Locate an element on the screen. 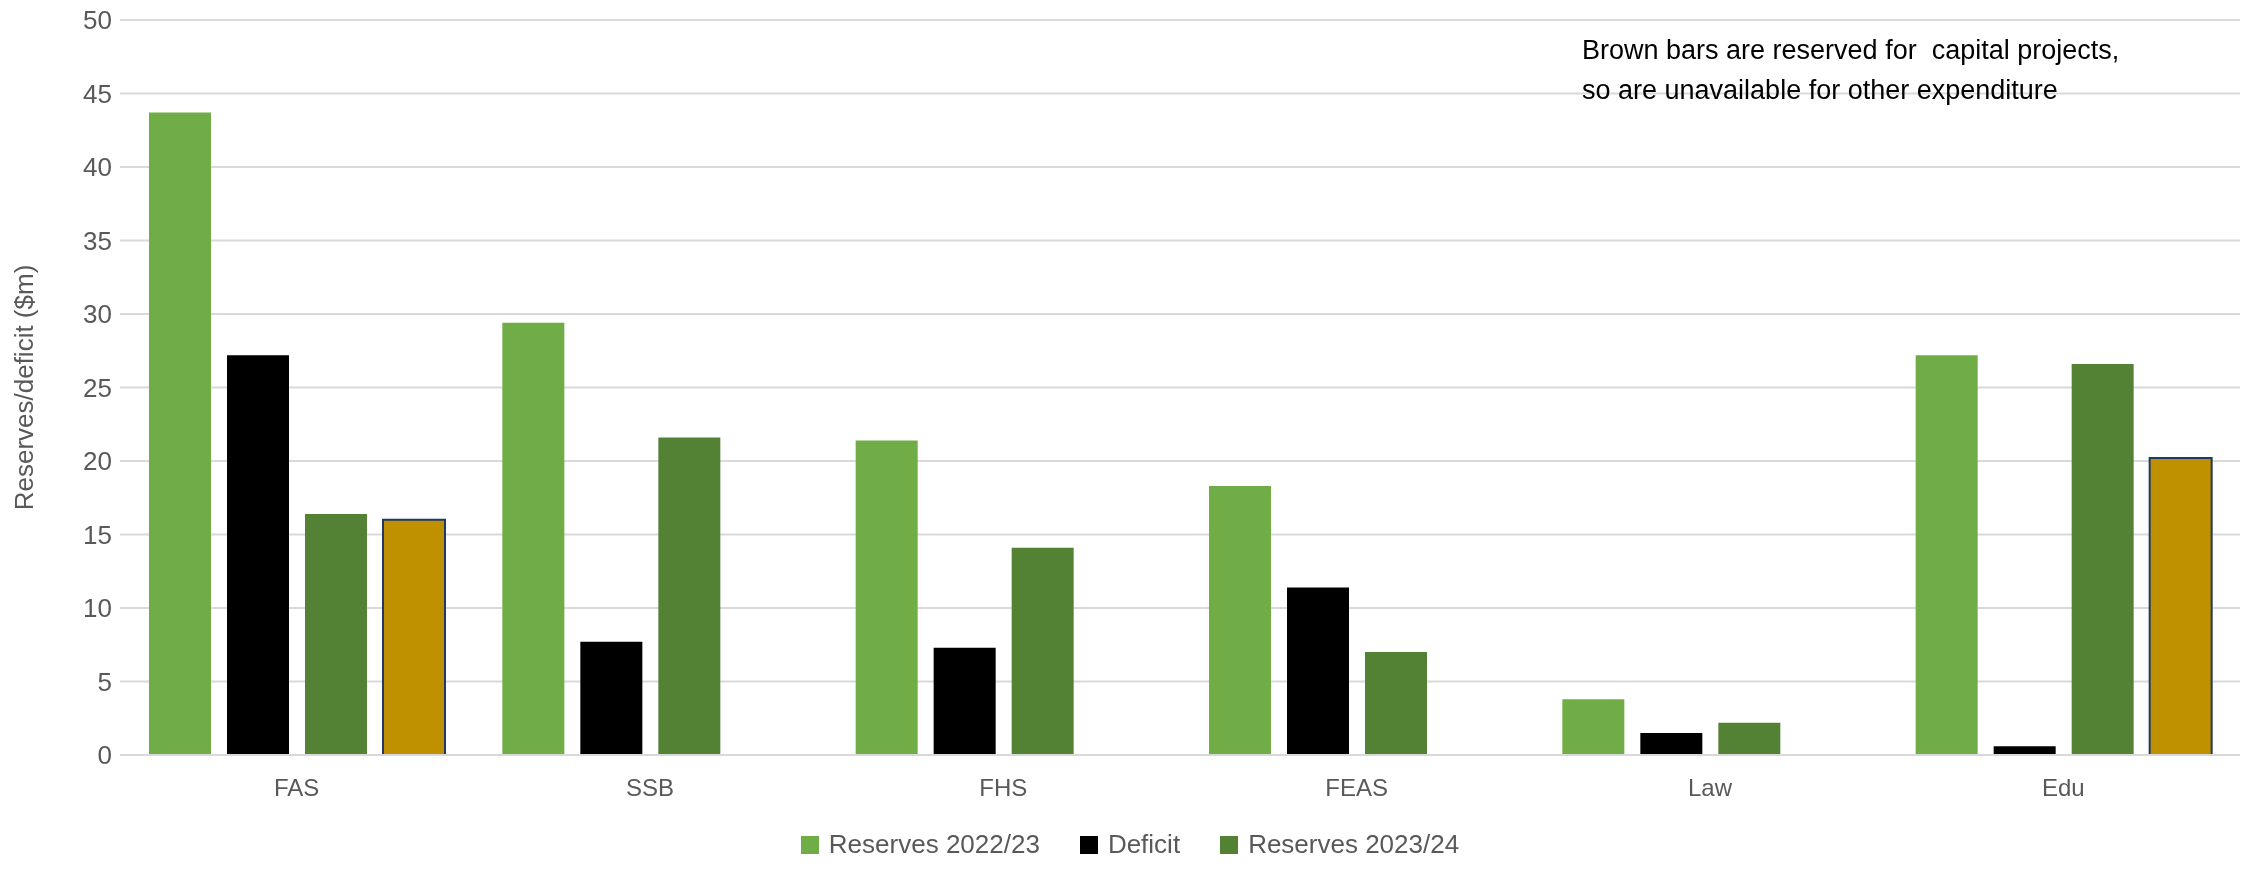 Image resolution: width=2254 pixels, height=870 pixels. x-tick-label: Law is located at coordinates (1710, 788).